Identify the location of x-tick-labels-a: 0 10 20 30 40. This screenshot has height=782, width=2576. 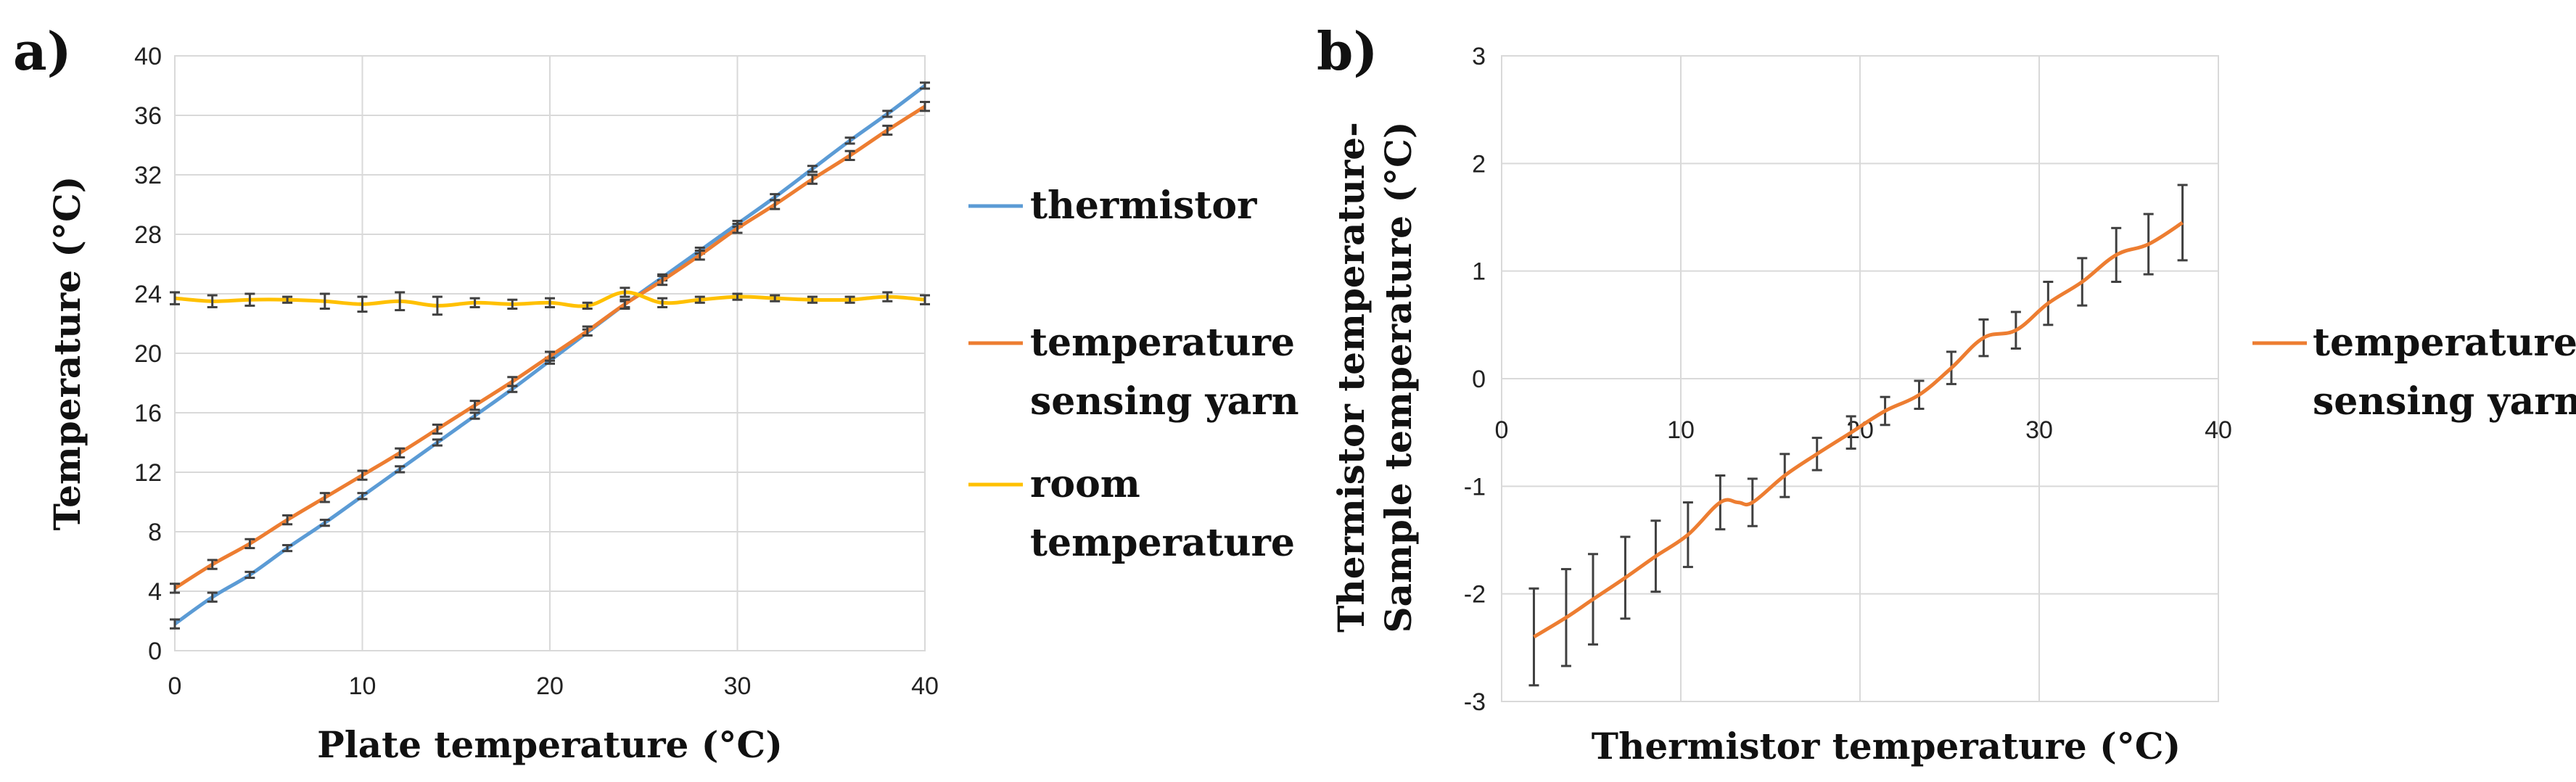
(553, 686).